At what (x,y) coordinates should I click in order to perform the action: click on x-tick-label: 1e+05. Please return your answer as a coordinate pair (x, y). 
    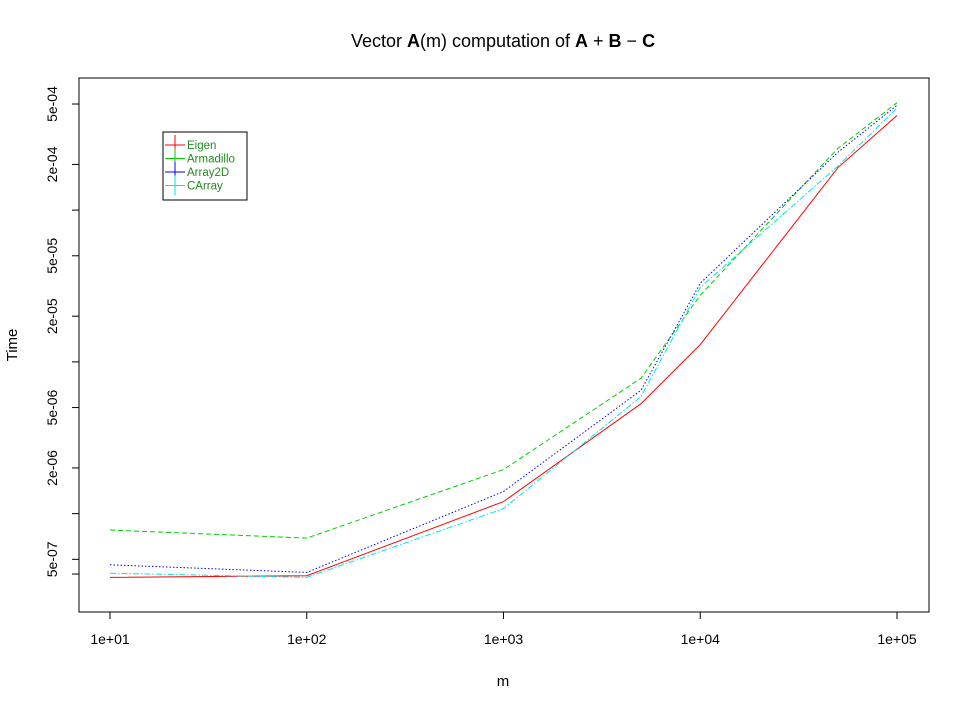
    Looking at the image, I should click on (897, 639).